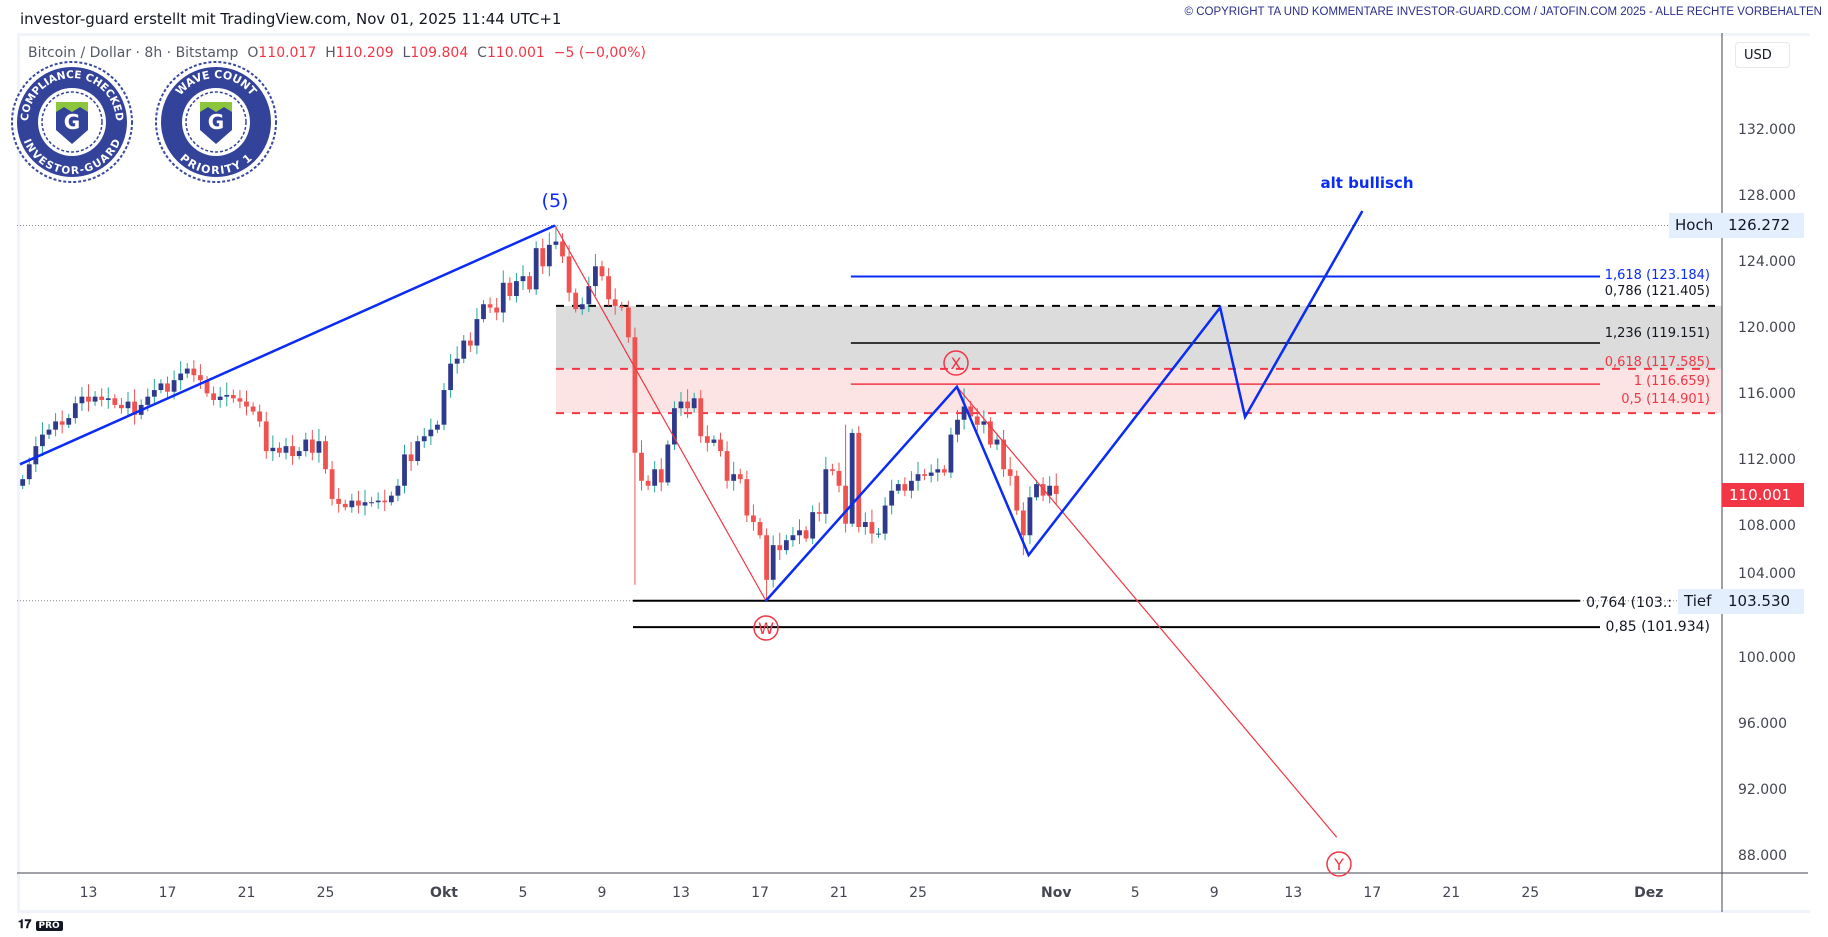 Image resolution: width=1828 pixels, height=937 pixels. I want to click on wave-label-x: X, so click(956, 363).